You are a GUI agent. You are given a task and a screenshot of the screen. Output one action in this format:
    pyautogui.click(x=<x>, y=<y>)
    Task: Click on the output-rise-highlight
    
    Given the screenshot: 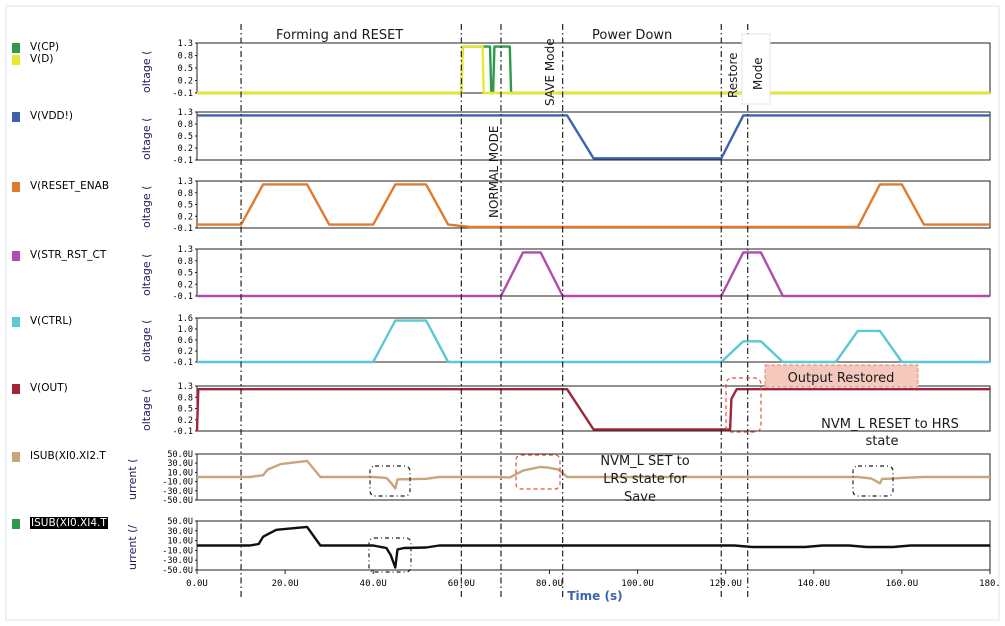 What is the action you would take?
    pyautogui.click(x=743, y=405)
    